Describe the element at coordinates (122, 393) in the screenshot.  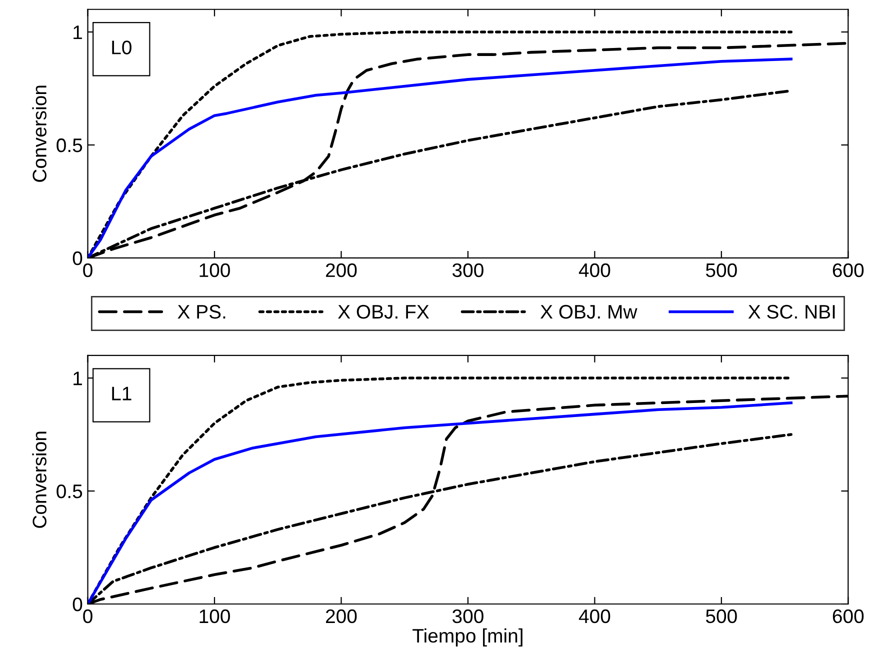
I see `annotation: L1` at that location.